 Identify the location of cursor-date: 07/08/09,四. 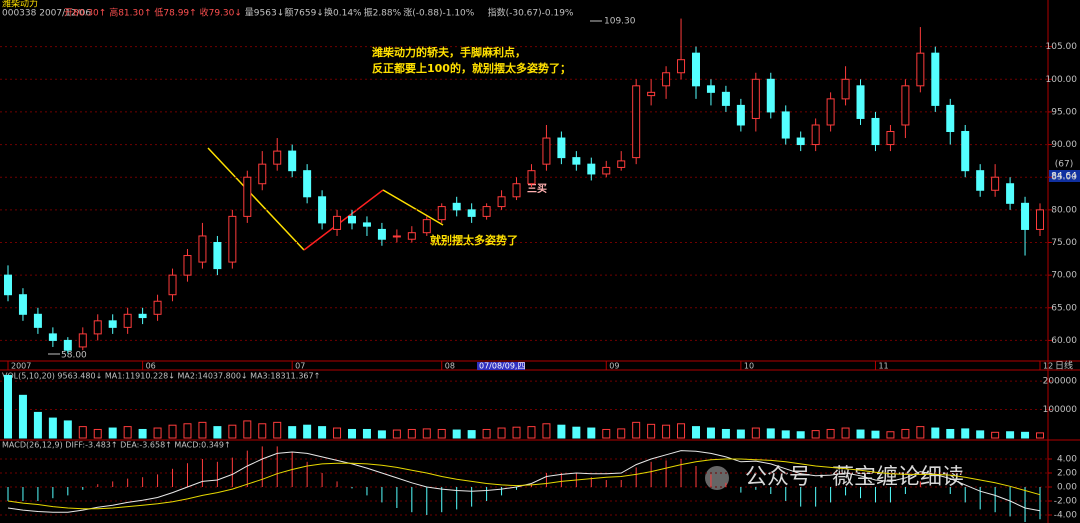
(502, 366).